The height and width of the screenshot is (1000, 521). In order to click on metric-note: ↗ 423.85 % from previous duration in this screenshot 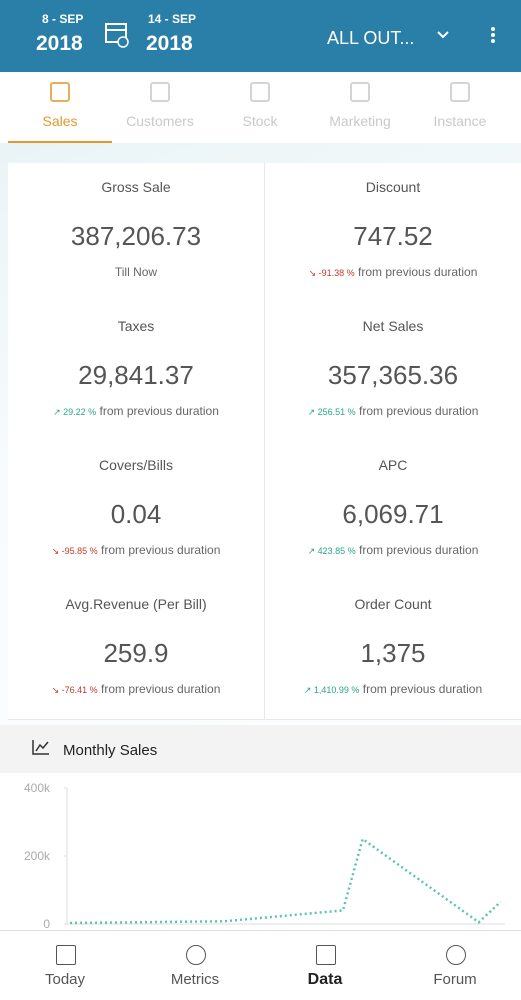, I will do `click(393, 550)`.